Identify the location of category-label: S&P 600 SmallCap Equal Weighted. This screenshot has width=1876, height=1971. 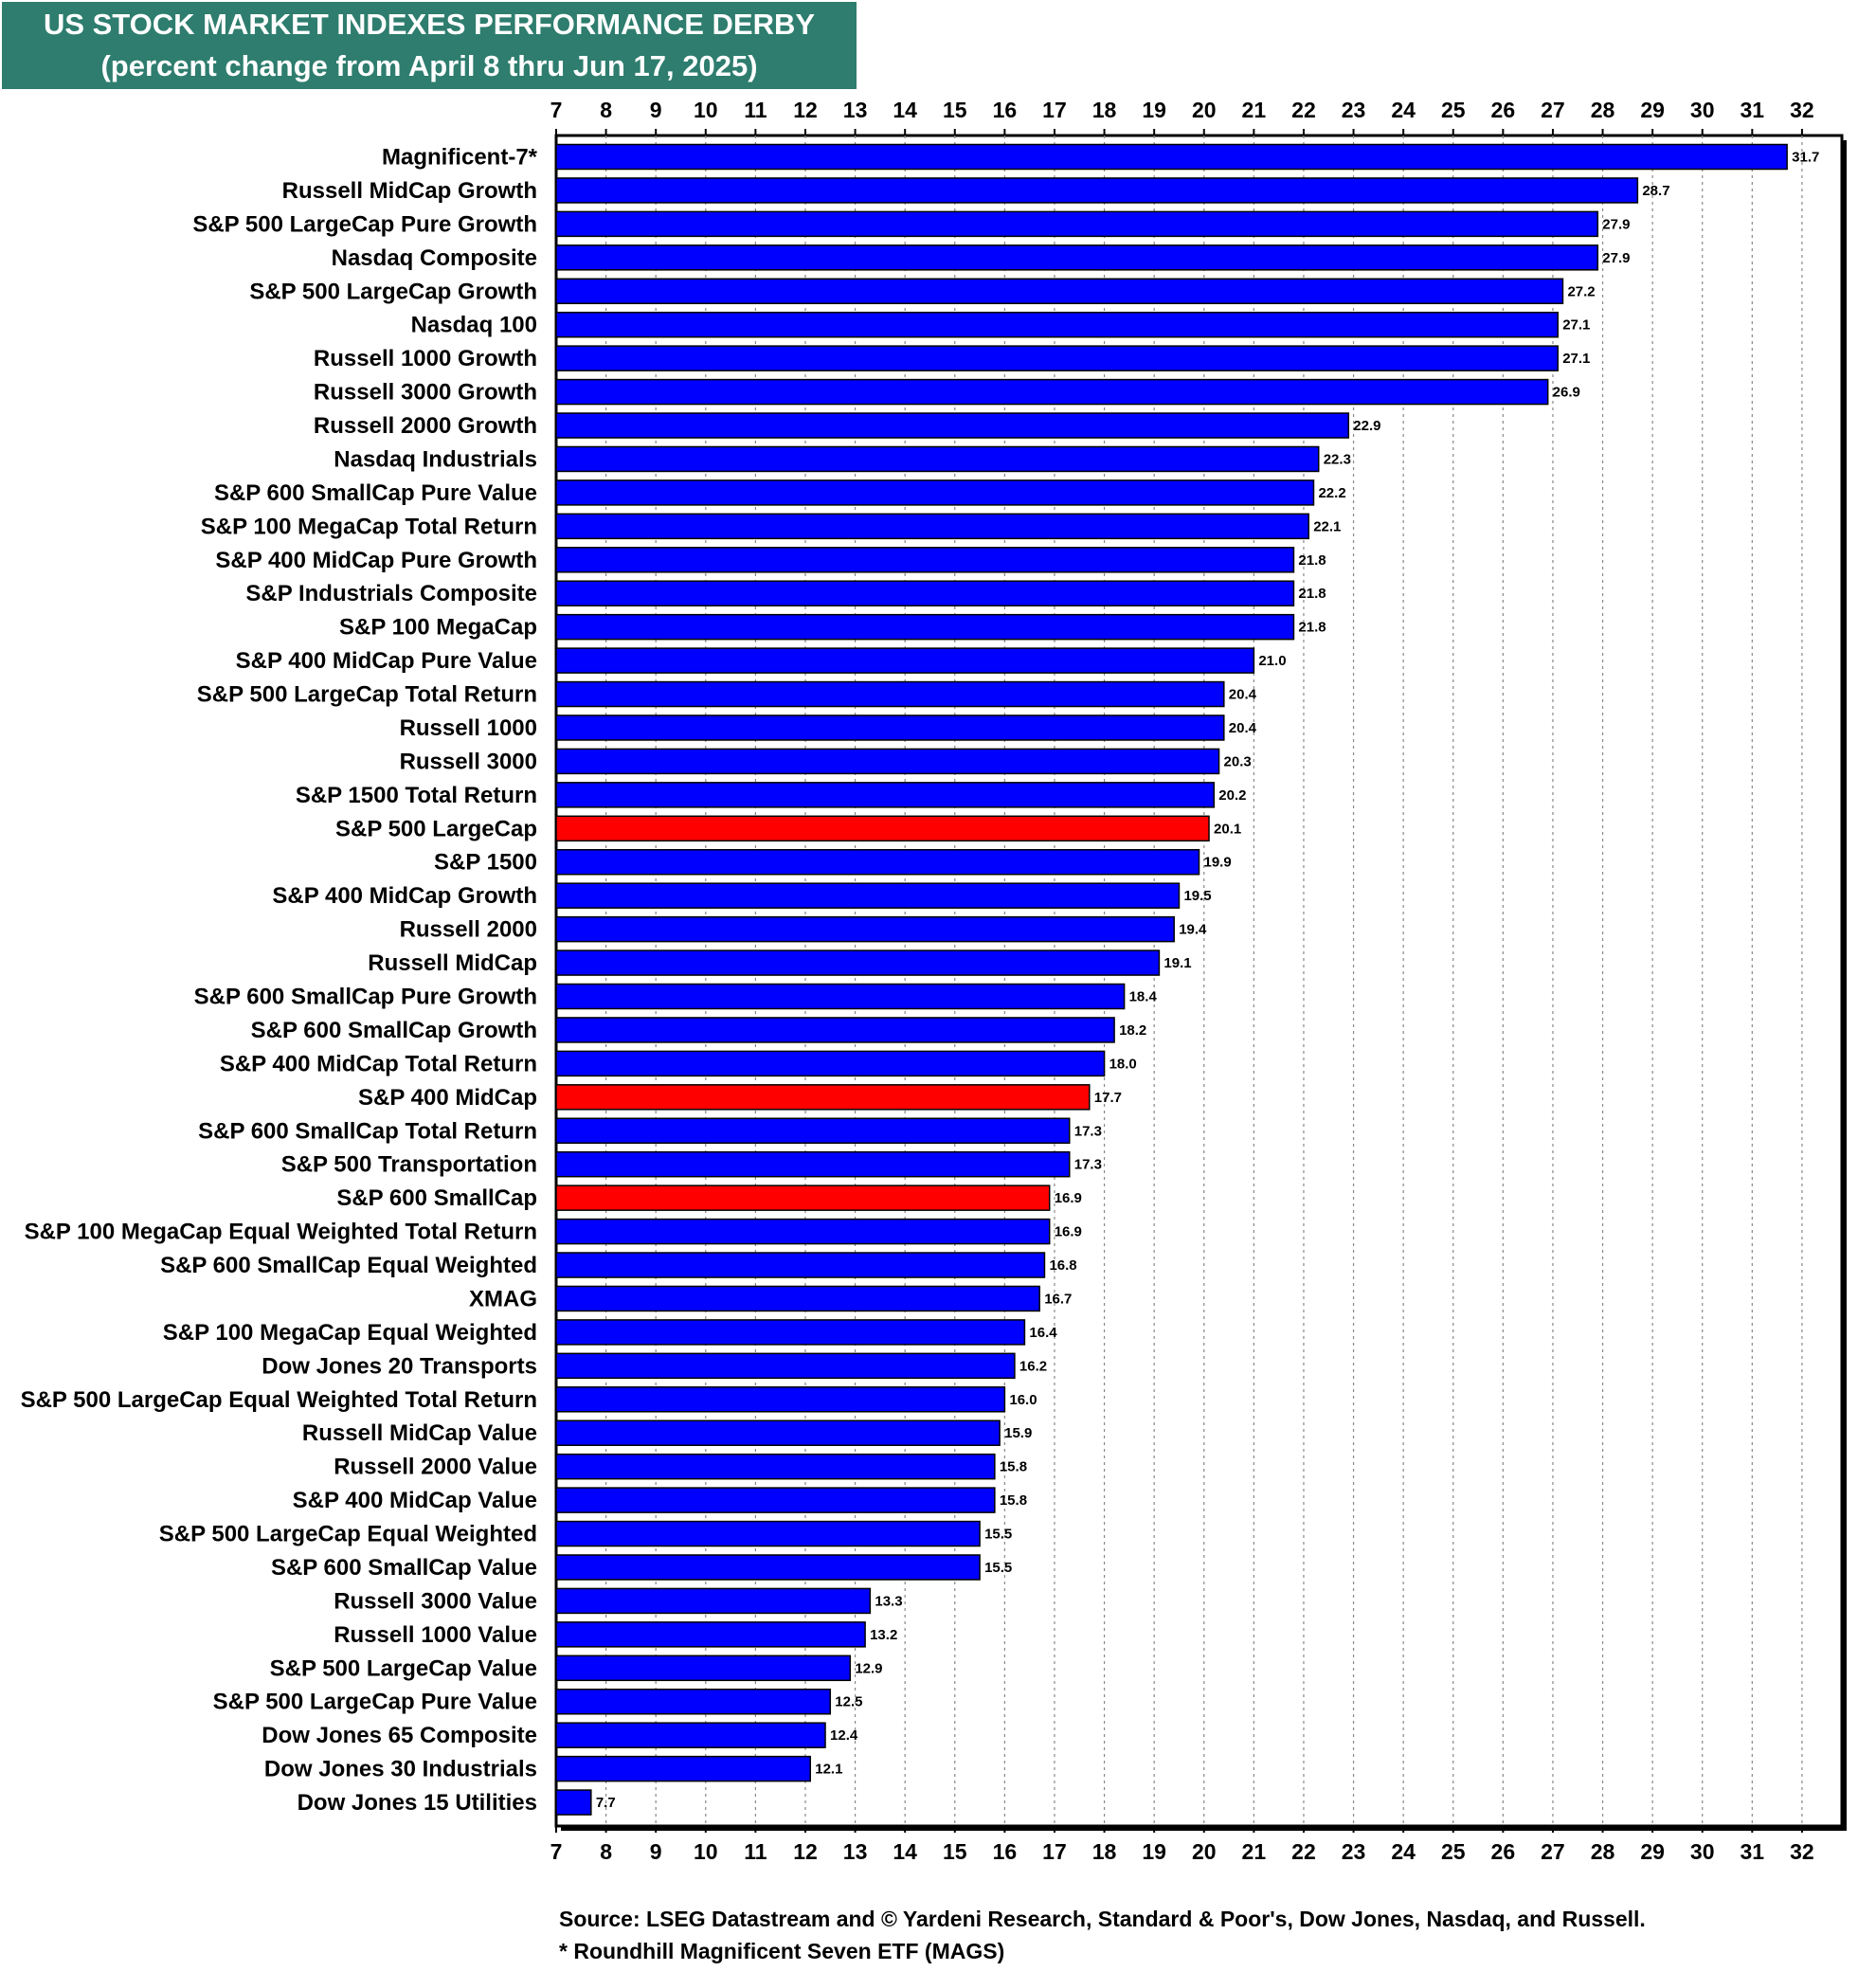
(348, 1265).